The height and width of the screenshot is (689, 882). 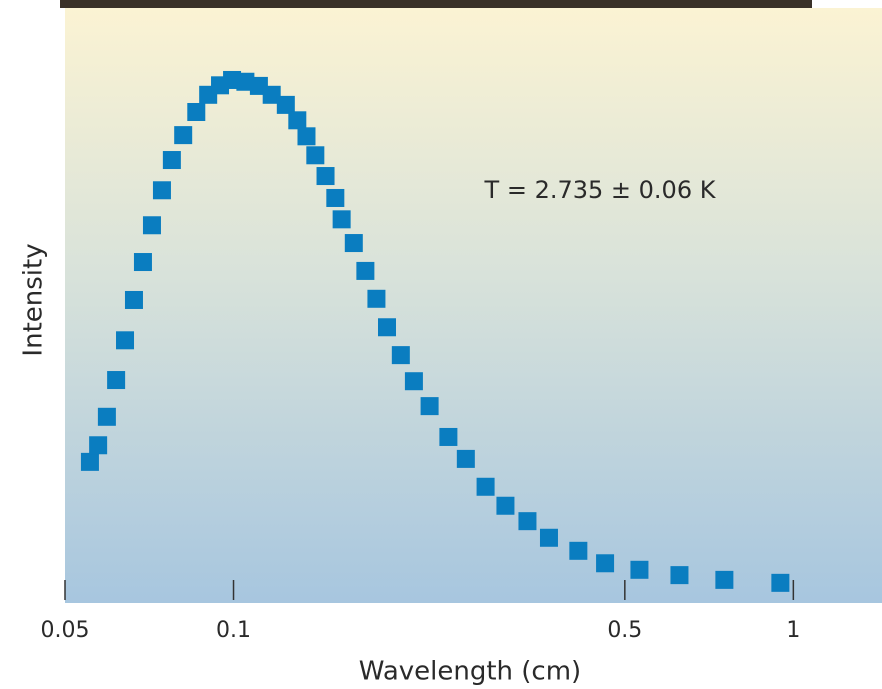 I want to click on photo-strip, so click(x=436, y=4).